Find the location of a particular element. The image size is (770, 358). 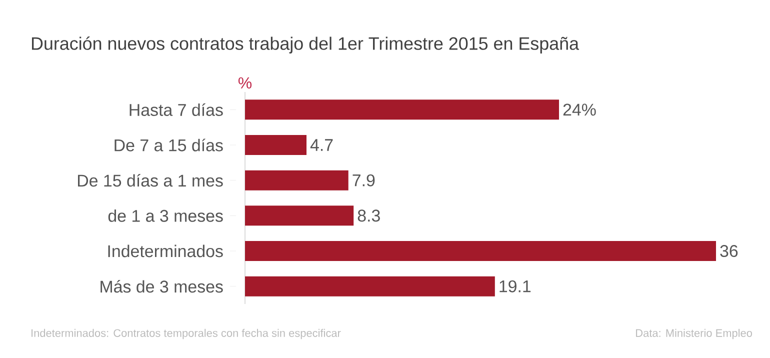

data-label: 36 is located at coordinates (729, 251).